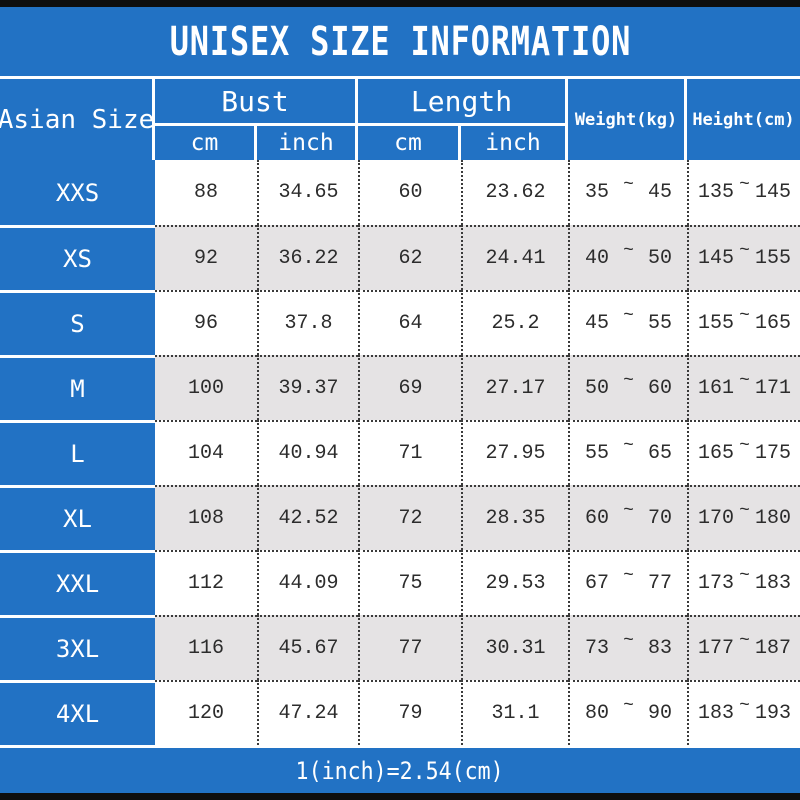 This screenshot has height=800, width=800. I want to click on length-cm-cell: 75, so click(409, 582).